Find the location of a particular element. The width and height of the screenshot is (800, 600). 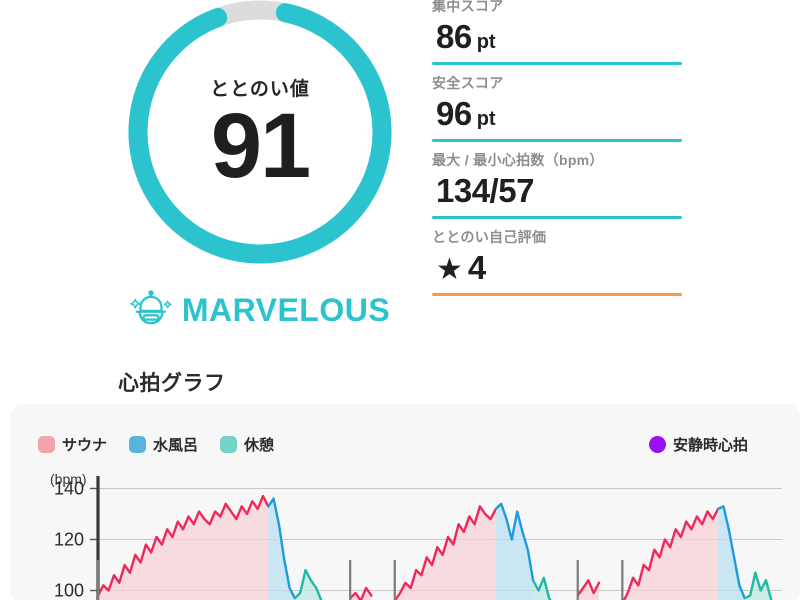

stat-value-row: 134/57 is located at coordinates (557, 192).